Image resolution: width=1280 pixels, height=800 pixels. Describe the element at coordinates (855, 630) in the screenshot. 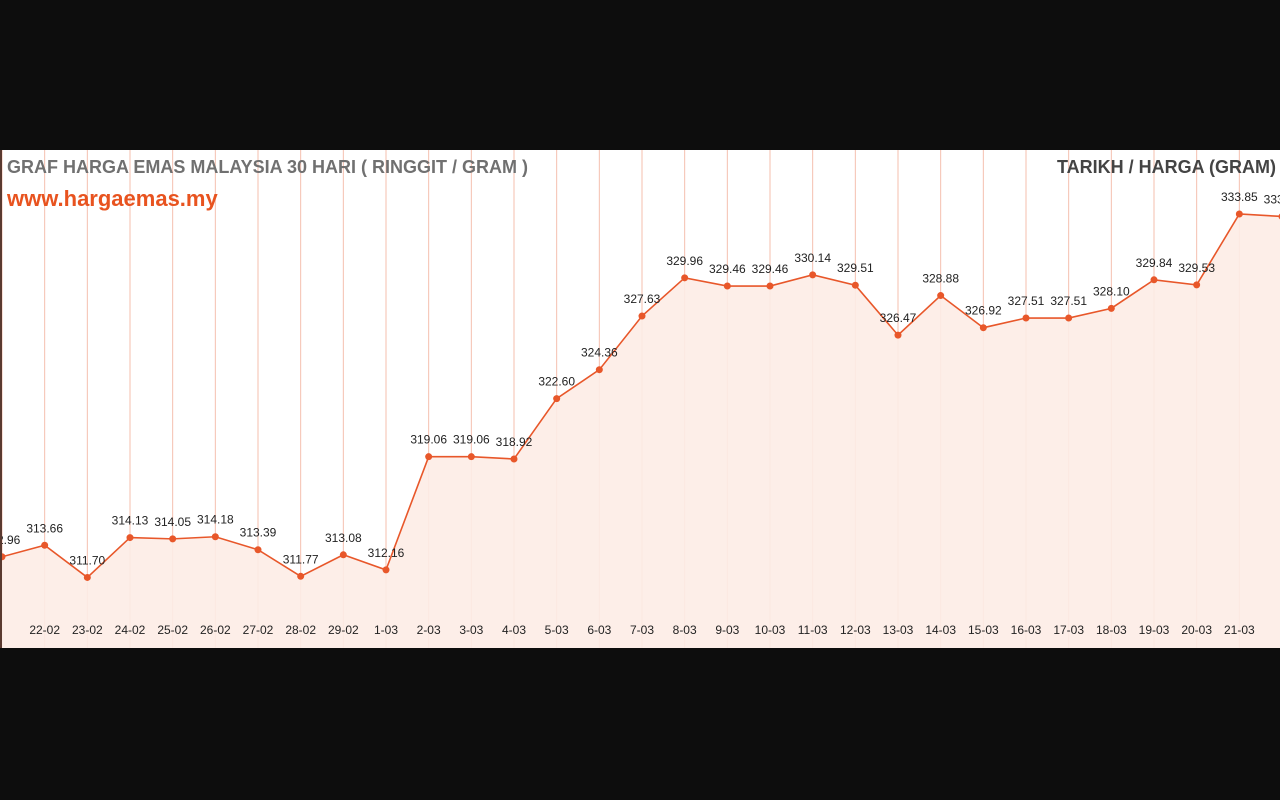

I see `x-tick-label: 12-03` at that location.